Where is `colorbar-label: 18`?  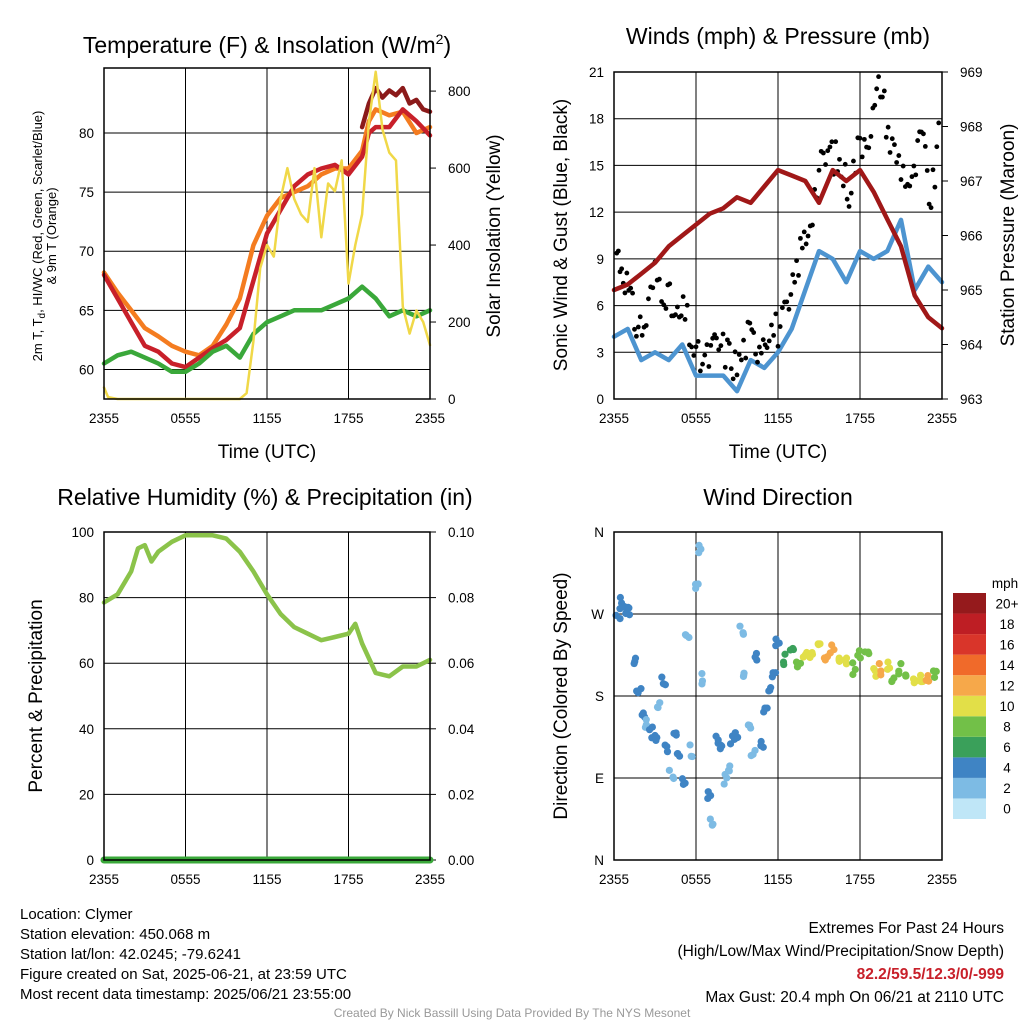
colorbar-label: 18 is located at coordinates (1006, 624).